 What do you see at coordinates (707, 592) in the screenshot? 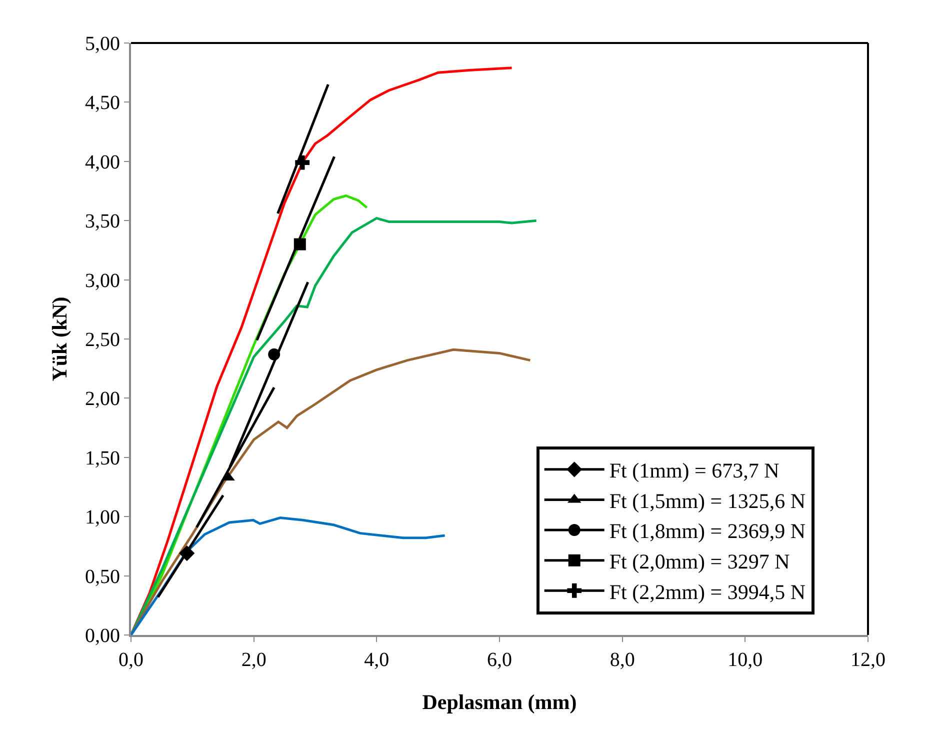
I see `legend-label: Ft (2,2mm) = 3994,5 N` at bounding box center [707, 592].